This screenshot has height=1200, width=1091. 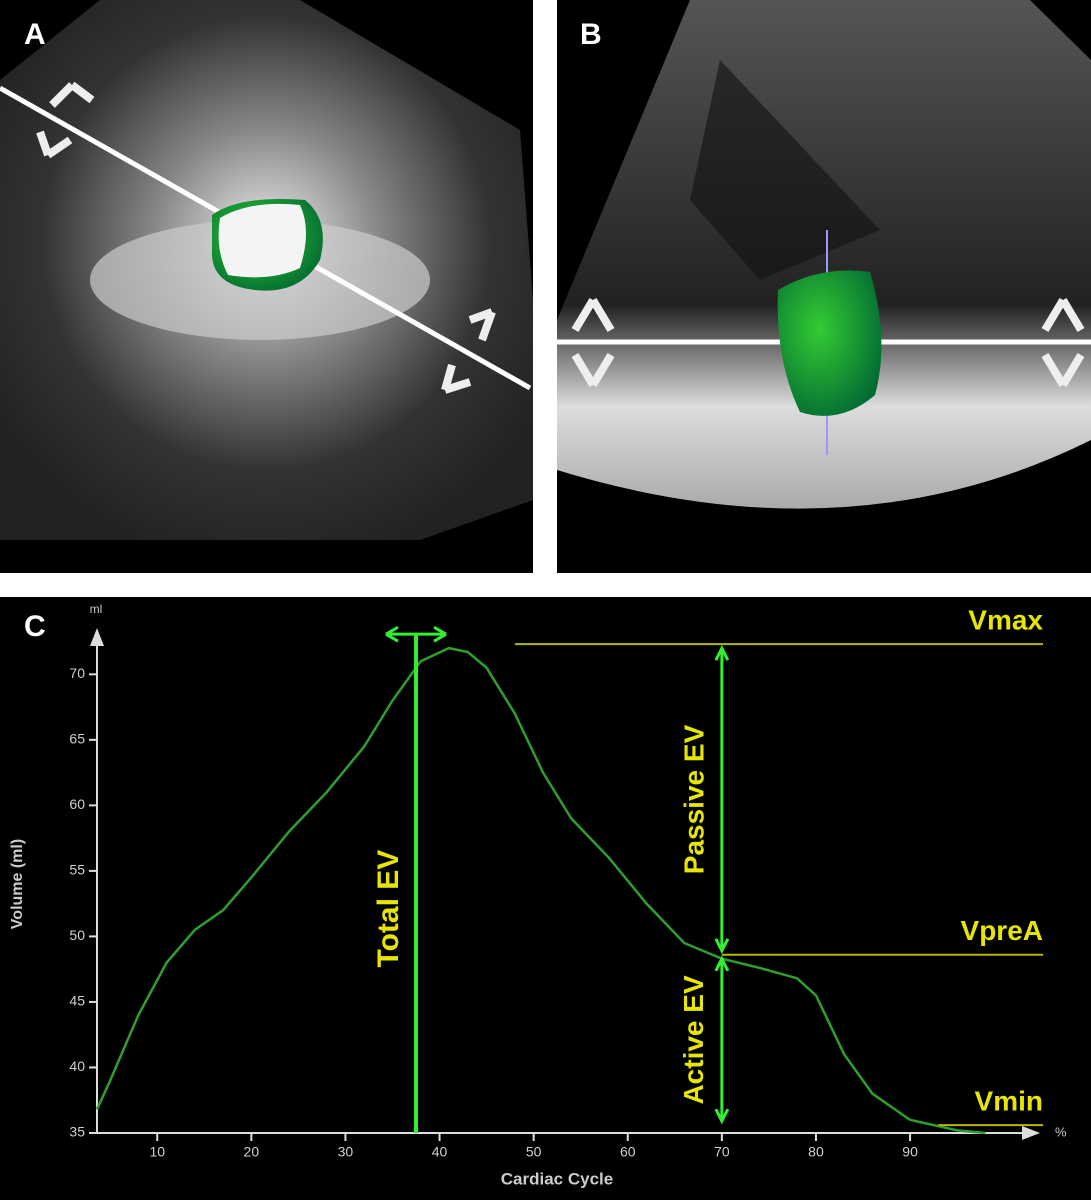 What do you see at coordinates (262, 240) in the screenshot?
I see `model-3d-face` at bounding box center [262, 240].